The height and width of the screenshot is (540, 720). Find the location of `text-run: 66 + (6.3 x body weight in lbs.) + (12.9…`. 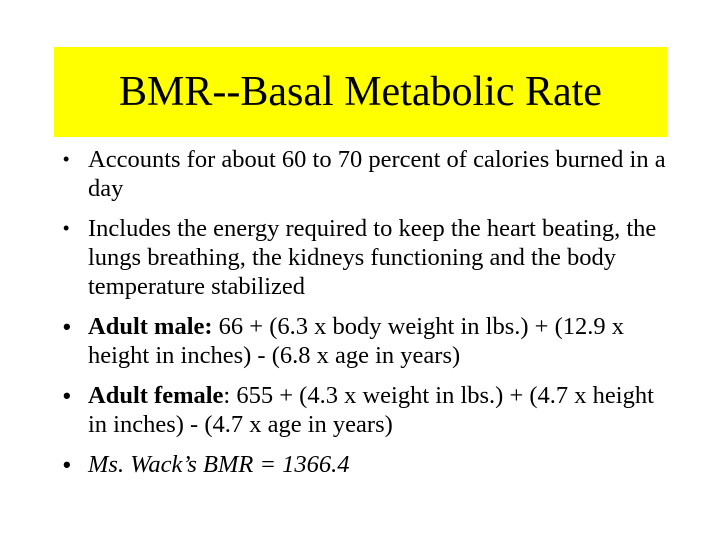

text-run: 66 + (6.3 x body weight in lbs.) + (12.9… is located at coordinates (418, 326).